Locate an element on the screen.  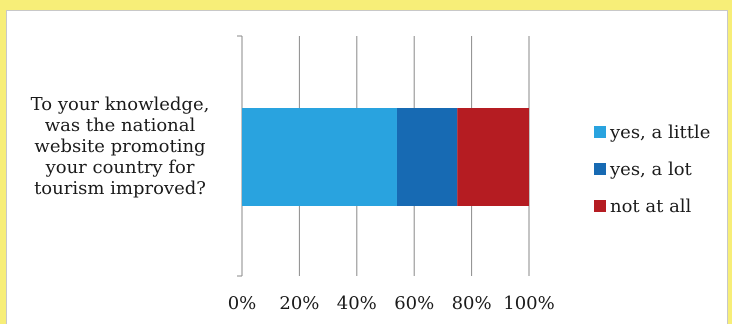
x-tick-label: 80% is located at coordinates (472, 303).